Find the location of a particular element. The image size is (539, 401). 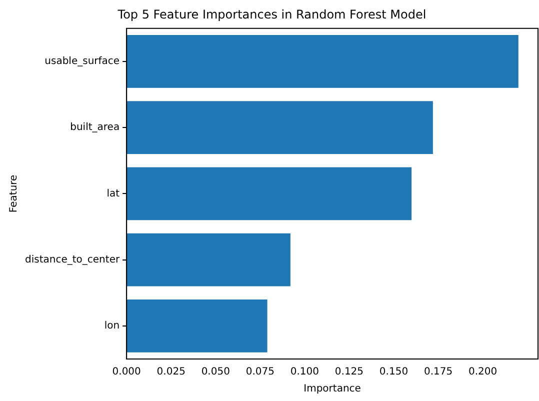

x-tick-label: 0.150 is located at coordinates (393, 372).